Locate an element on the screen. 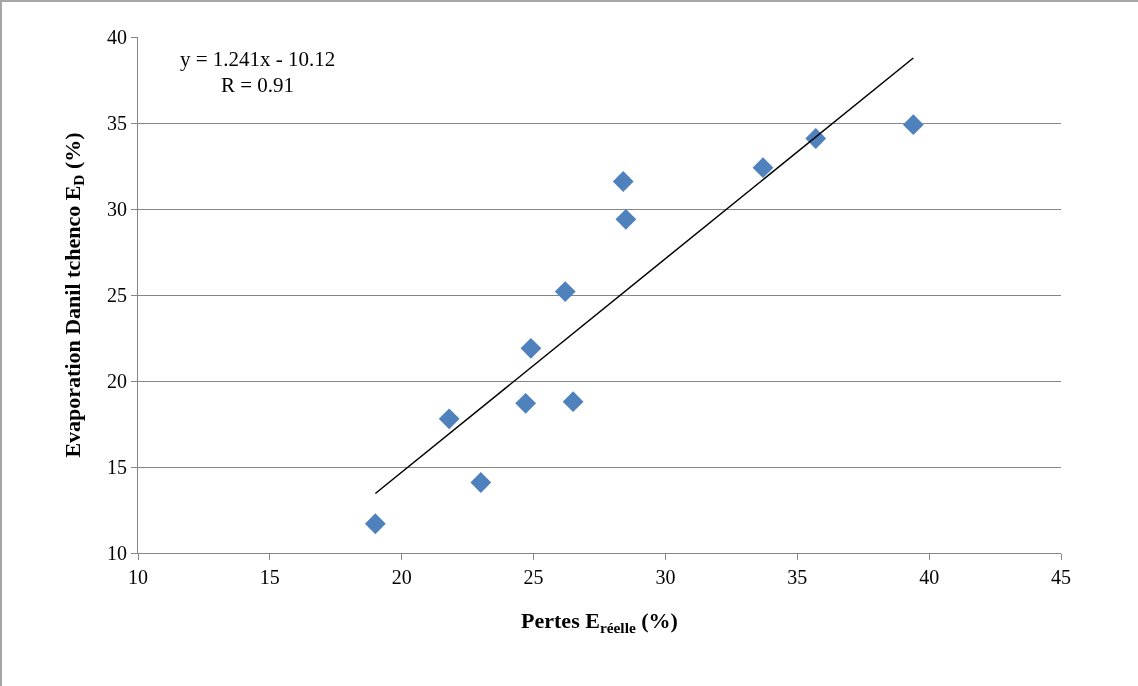  y-tick-label: 15 is located at coordinates (117, 467).